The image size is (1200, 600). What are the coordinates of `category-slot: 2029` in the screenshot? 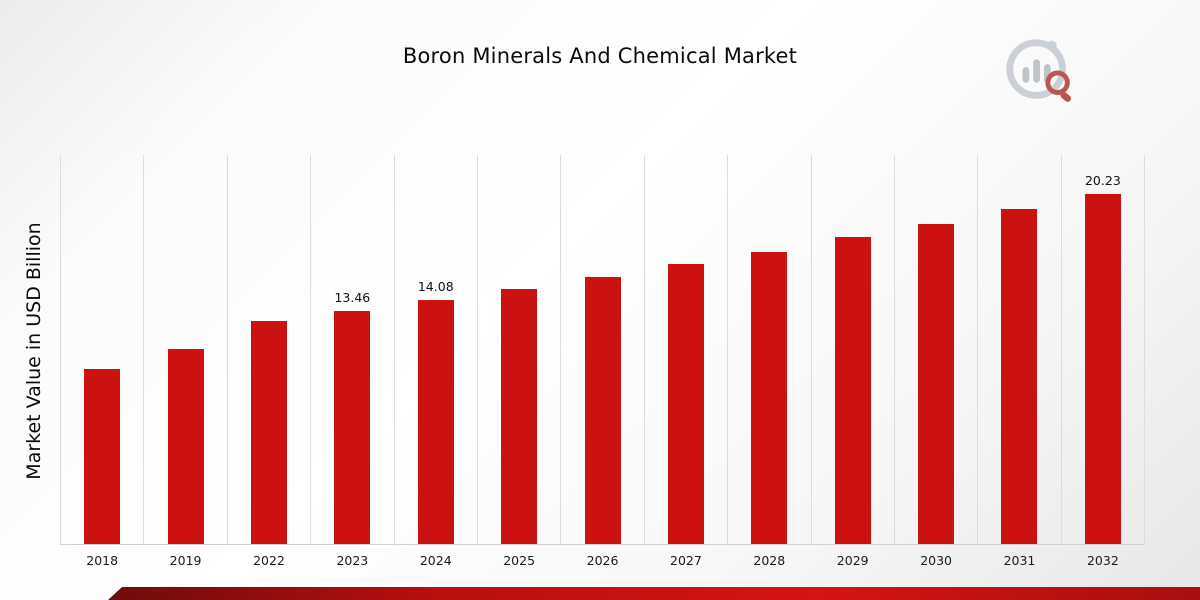 It's located at (852, 361).